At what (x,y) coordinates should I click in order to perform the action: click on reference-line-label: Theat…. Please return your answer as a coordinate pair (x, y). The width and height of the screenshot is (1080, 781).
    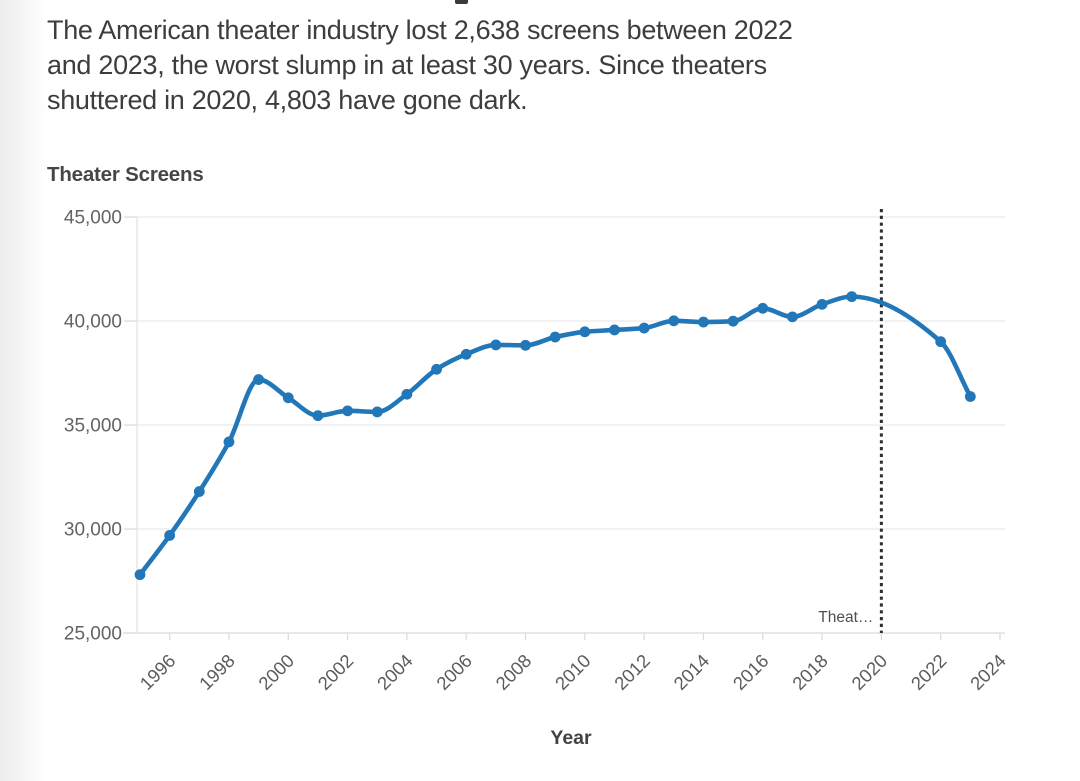
    Looking at the image, I should click on (845, 617).